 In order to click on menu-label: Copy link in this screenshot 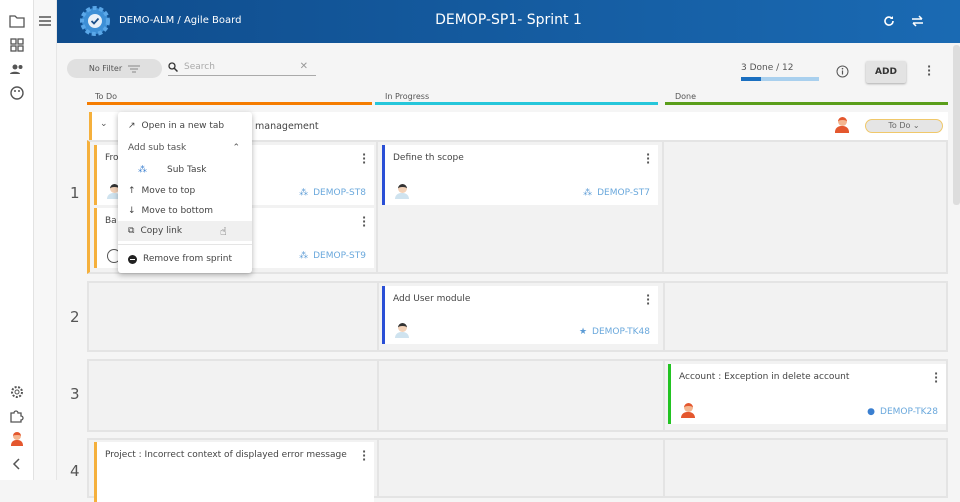, I will do `click(161, 231)`.